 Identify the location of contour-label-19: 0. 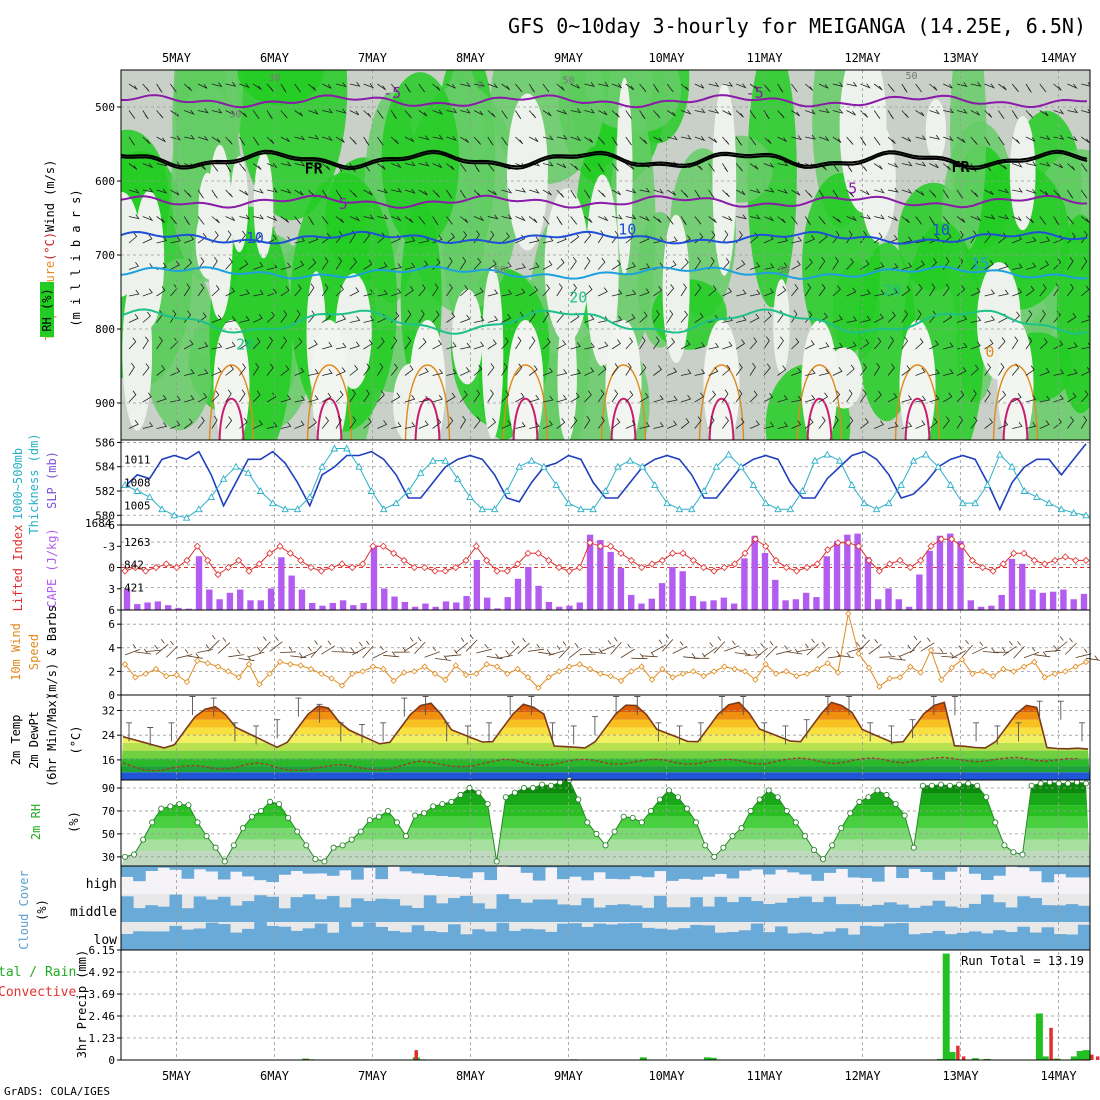
(480, 85).